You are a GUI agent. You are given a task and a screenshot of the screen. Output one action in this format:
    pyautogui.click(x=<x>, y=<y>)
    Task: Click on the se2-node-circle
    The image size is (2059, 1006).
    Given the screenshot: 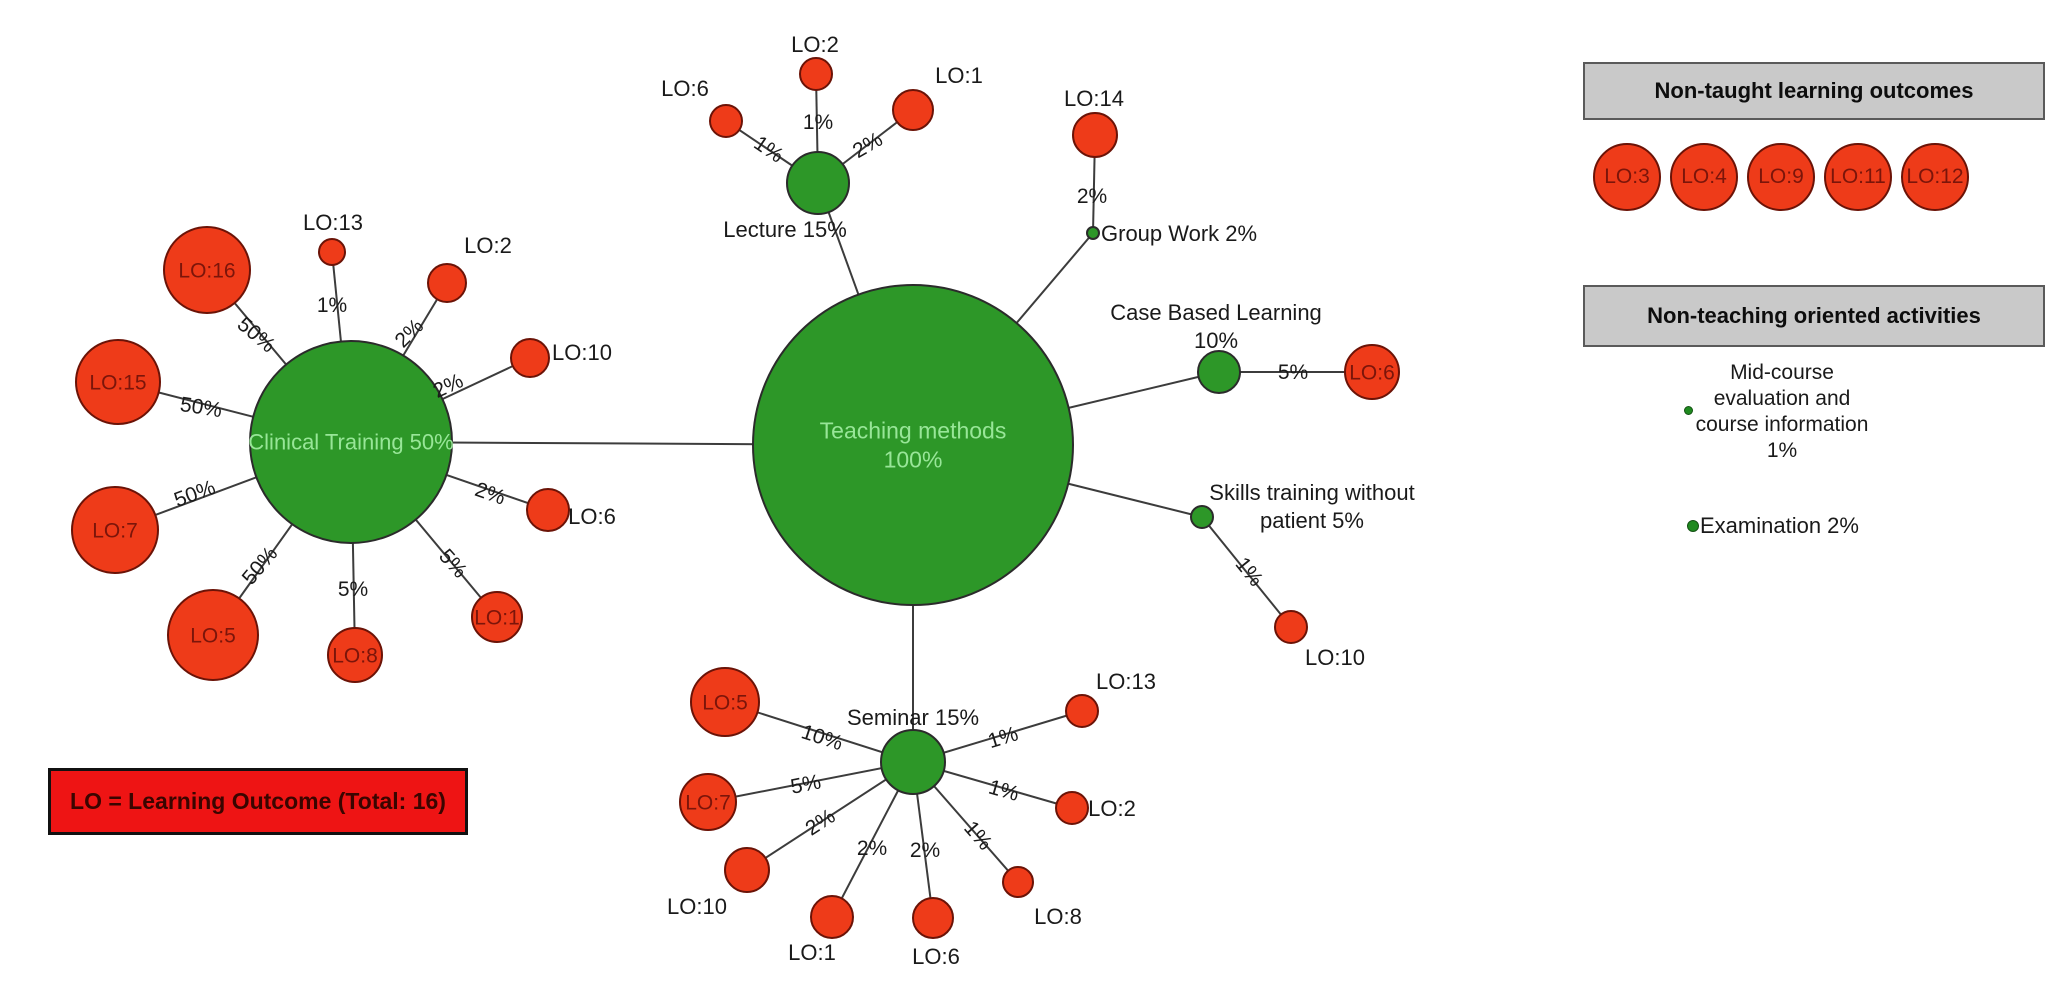 What is the action you would take?
    pyautogui.click(x=1072, y=808)
    